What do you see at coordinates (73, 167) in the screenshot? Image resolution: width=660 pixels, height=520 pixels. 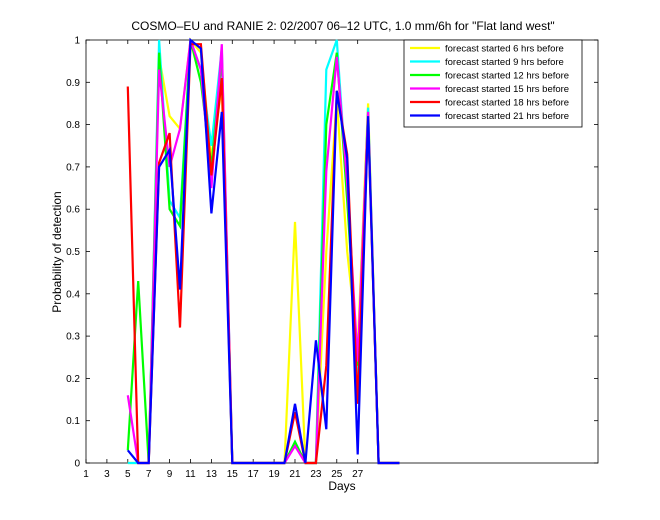 I see `y-tick-label: 0.7` at bounding box center [73, 167].